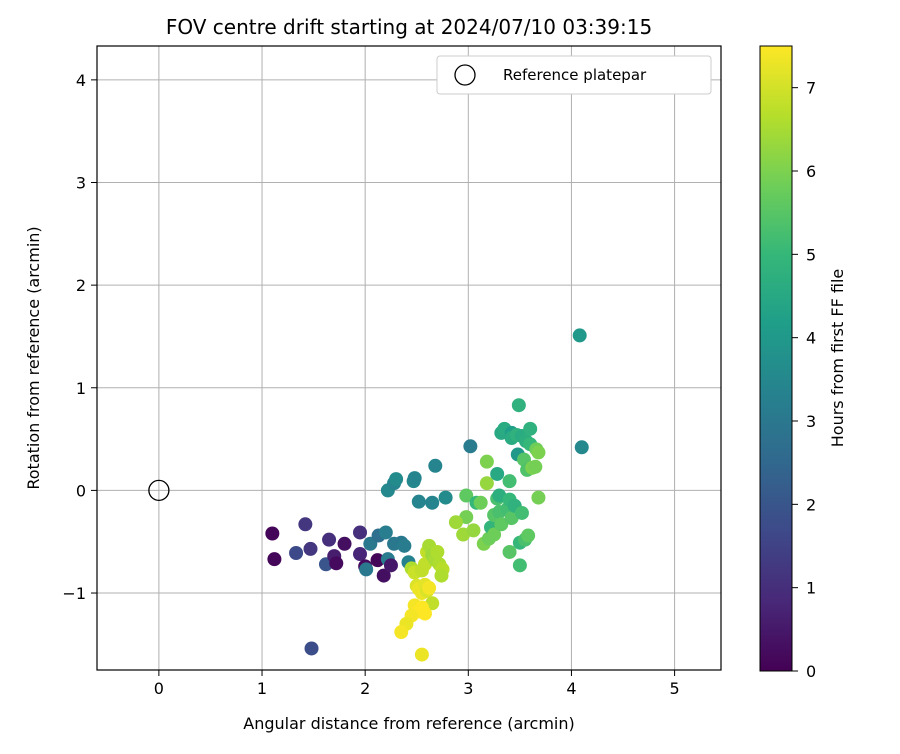  I want to click on y-tick-label: 0, so click(81, 490).